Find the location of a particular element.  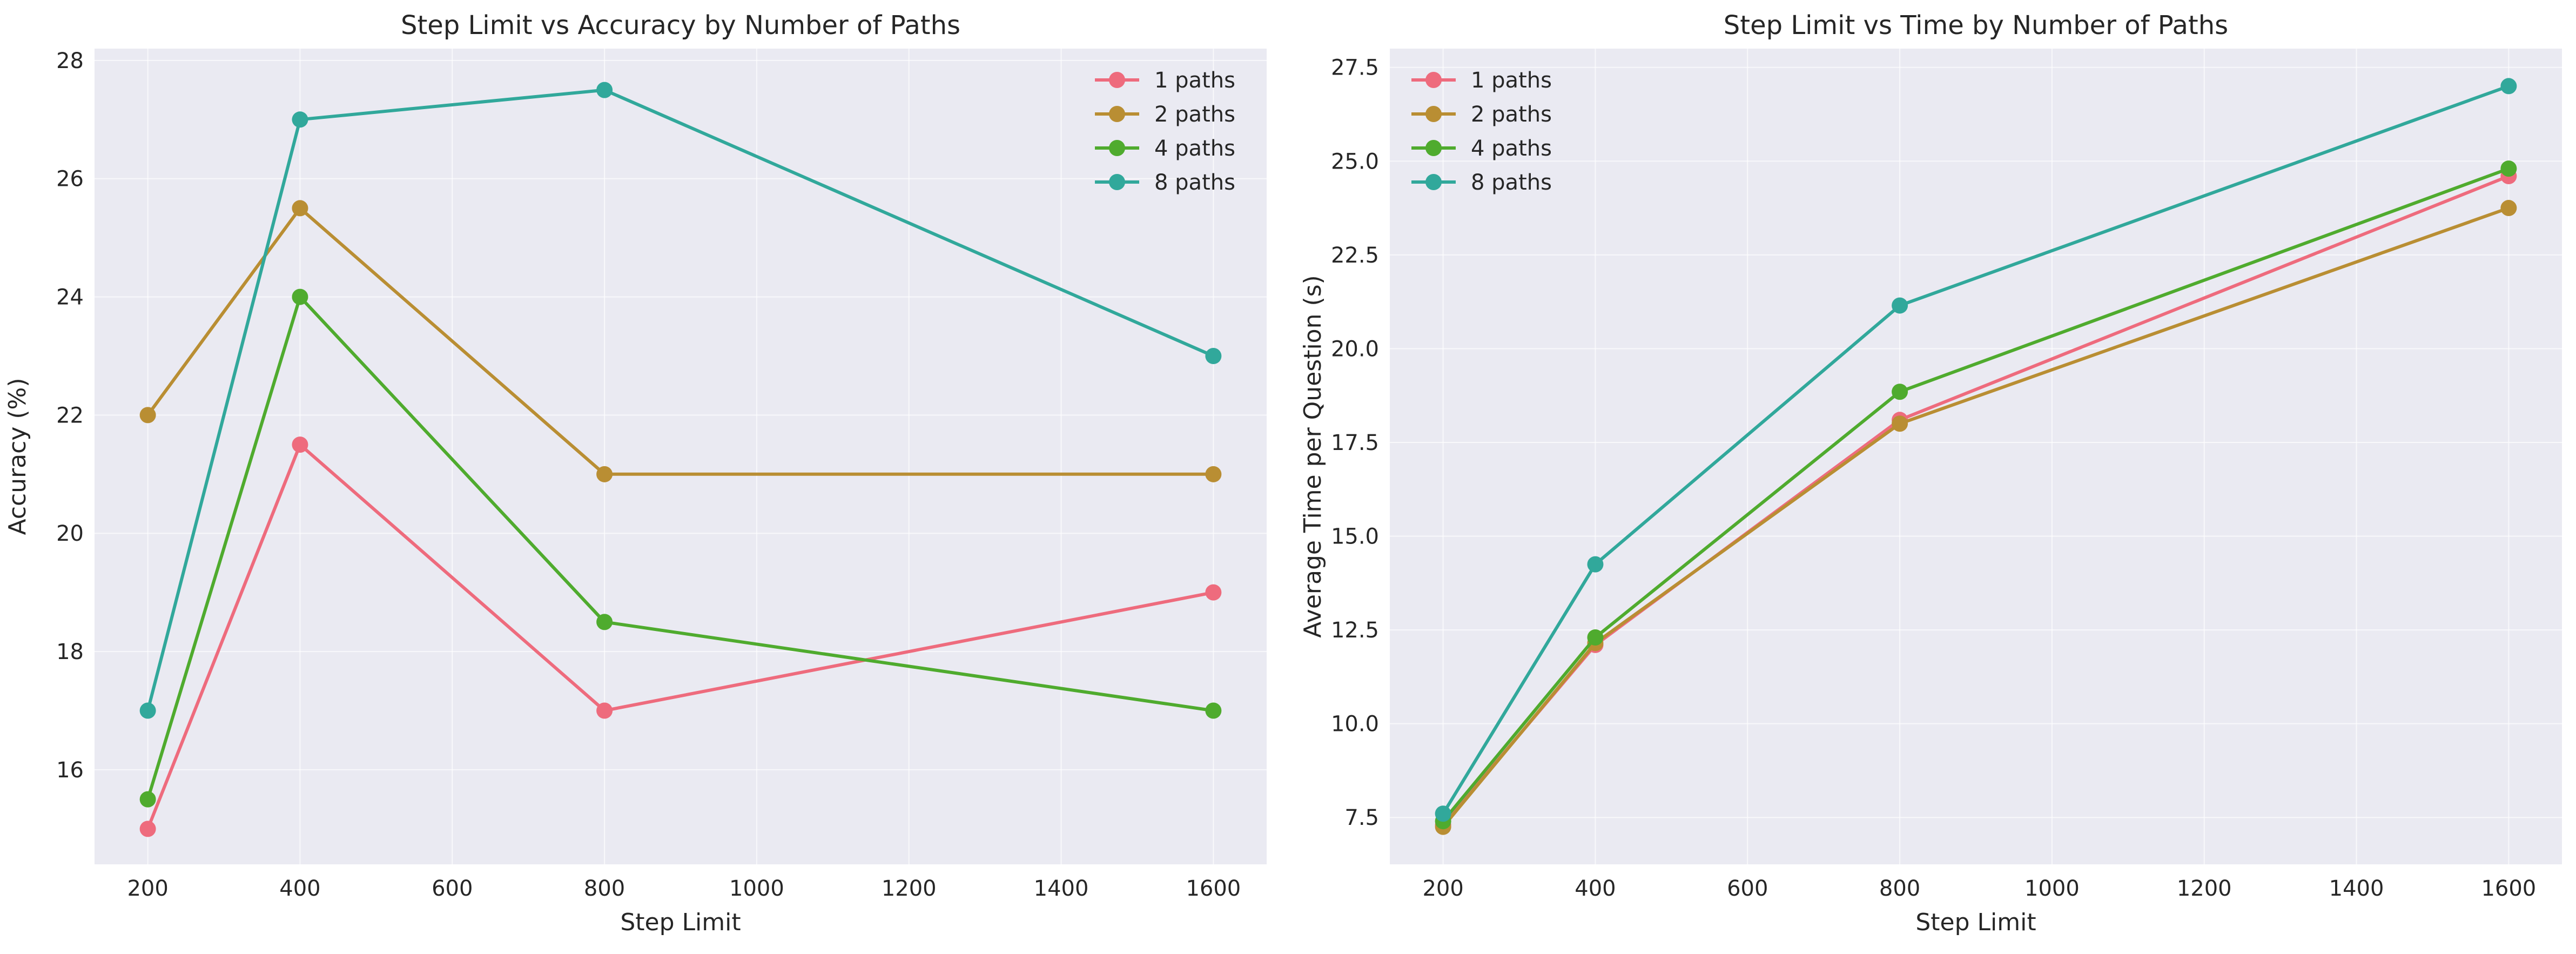

y-tick-label: 27.5 is located at coordinates (1355, 68).